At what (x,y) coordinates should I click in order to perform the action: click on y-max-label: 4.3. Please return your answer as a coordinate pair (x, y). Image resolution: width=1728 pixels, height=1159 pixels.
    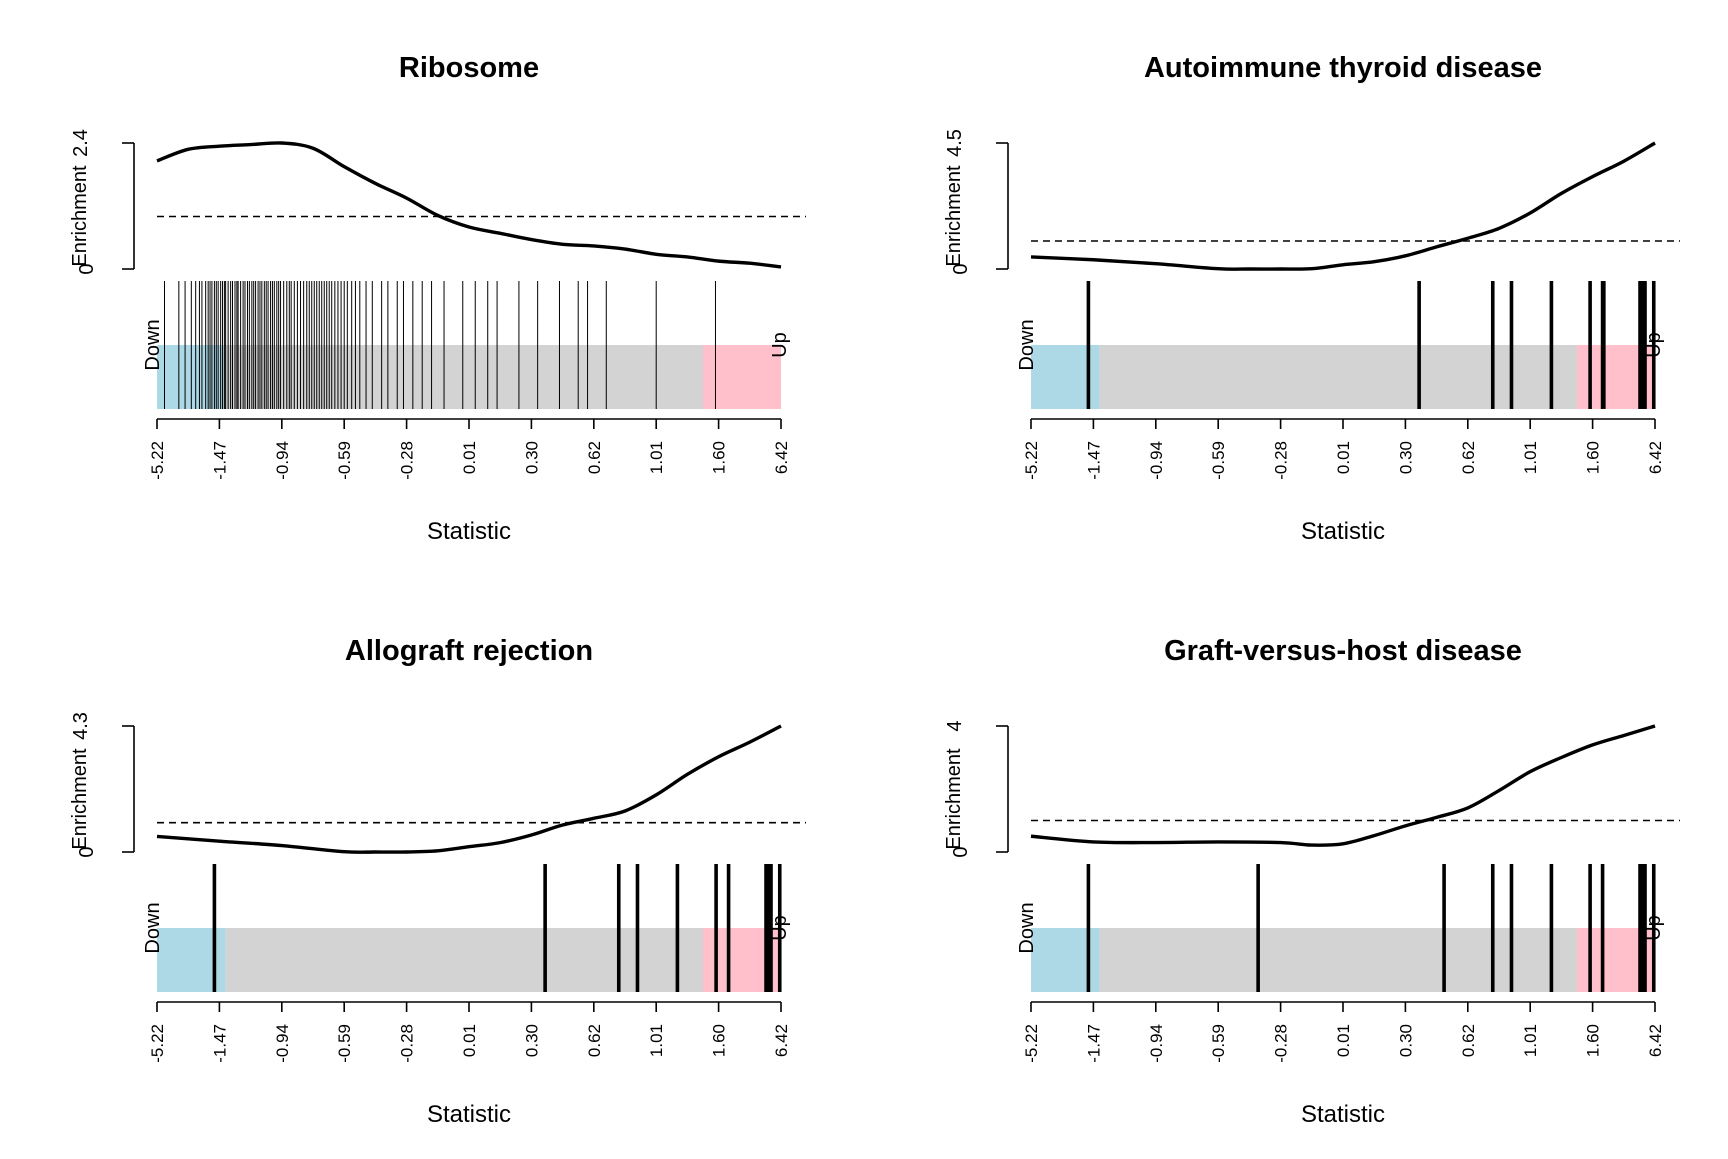
    Looking at the image, I should click on (81, 726).